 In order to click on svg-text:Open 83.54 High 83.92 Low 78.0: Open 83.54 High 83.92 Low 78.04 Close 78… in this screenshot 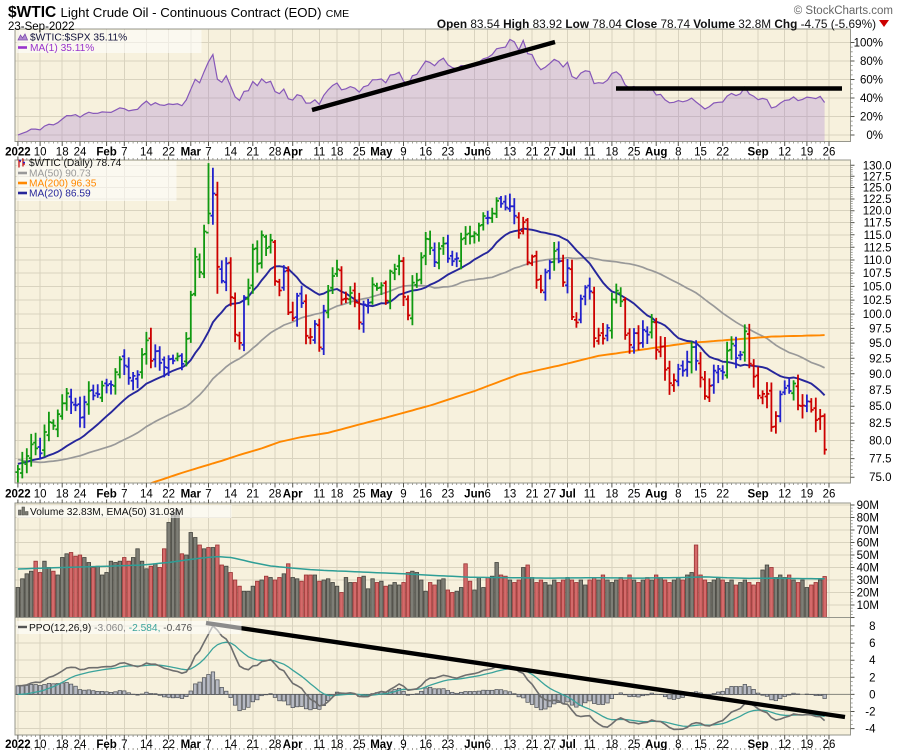, I will do `click(656, 24)`.